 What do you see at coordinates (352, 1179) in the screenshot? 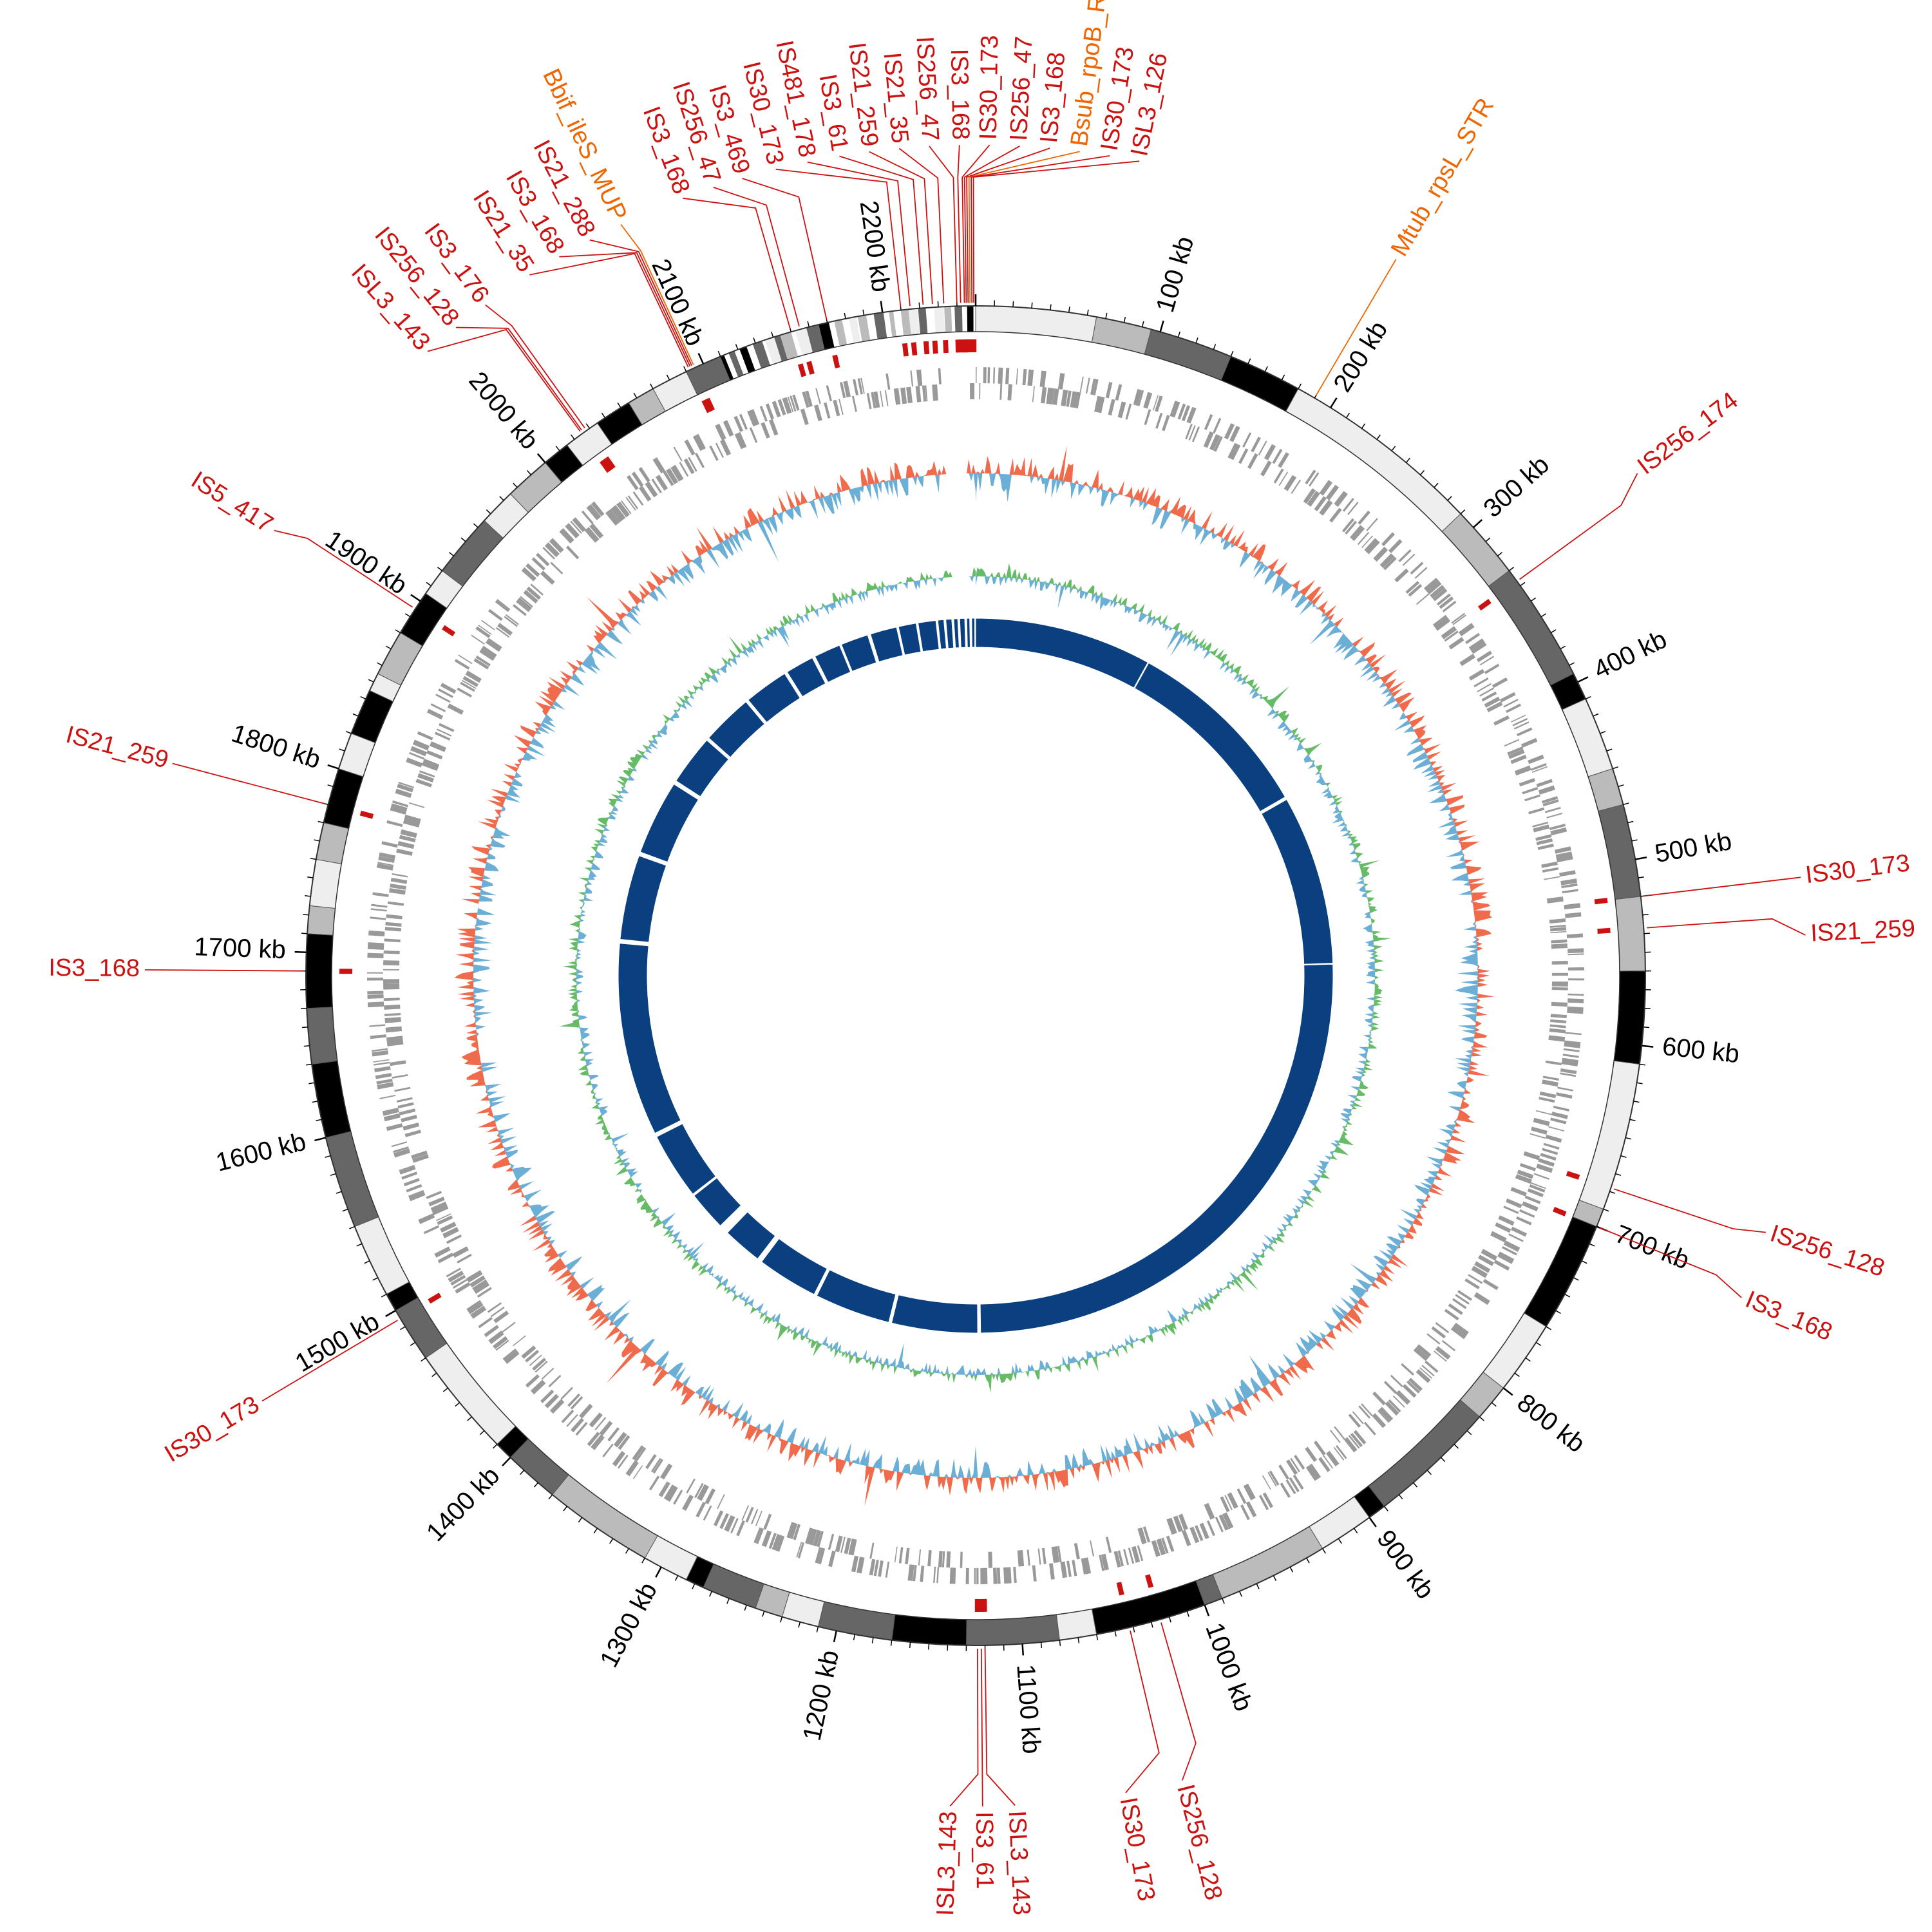
I see `ideogram-block` at bounding box center [352, 1179].